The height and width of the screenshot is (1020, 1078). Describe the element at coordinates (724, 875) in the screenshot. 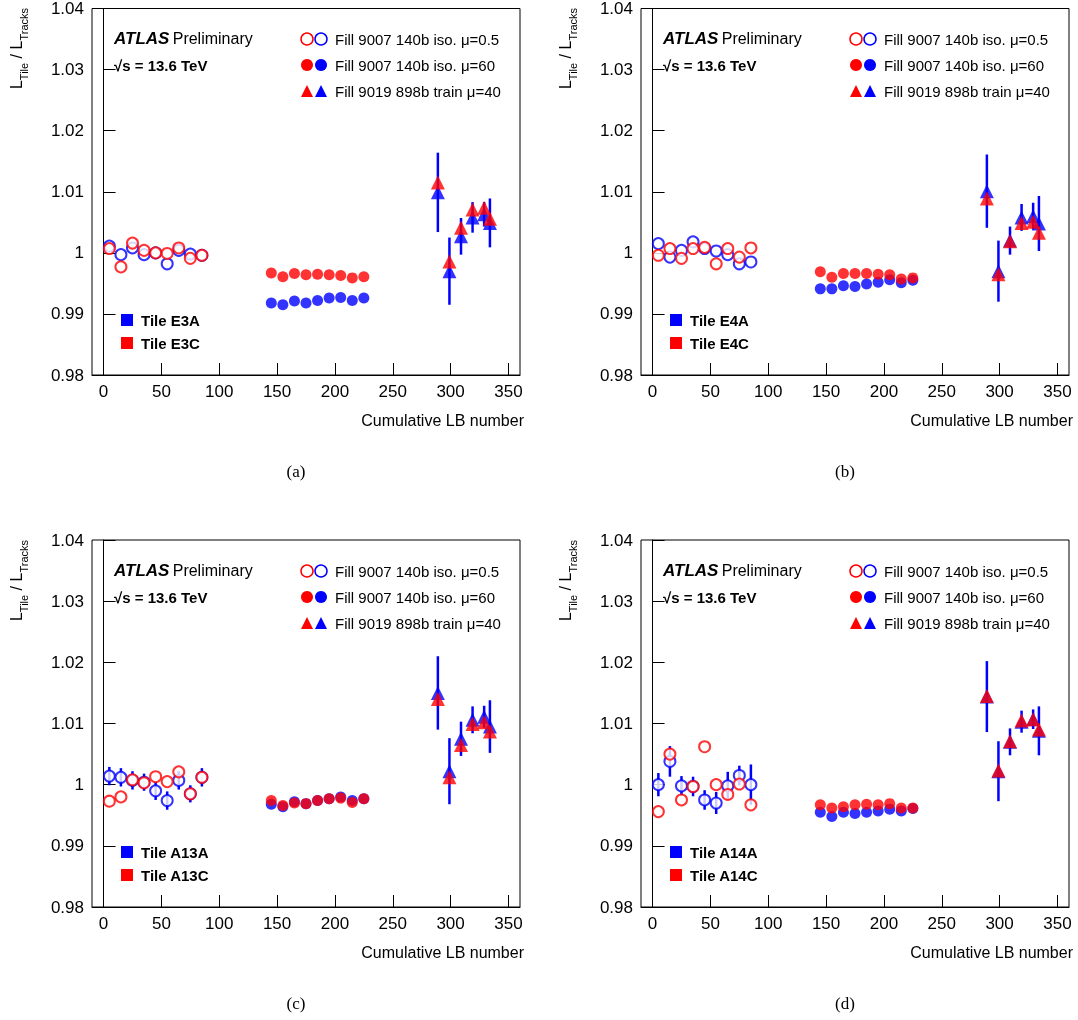

I see `legend-label: Tile A14C` at that location.